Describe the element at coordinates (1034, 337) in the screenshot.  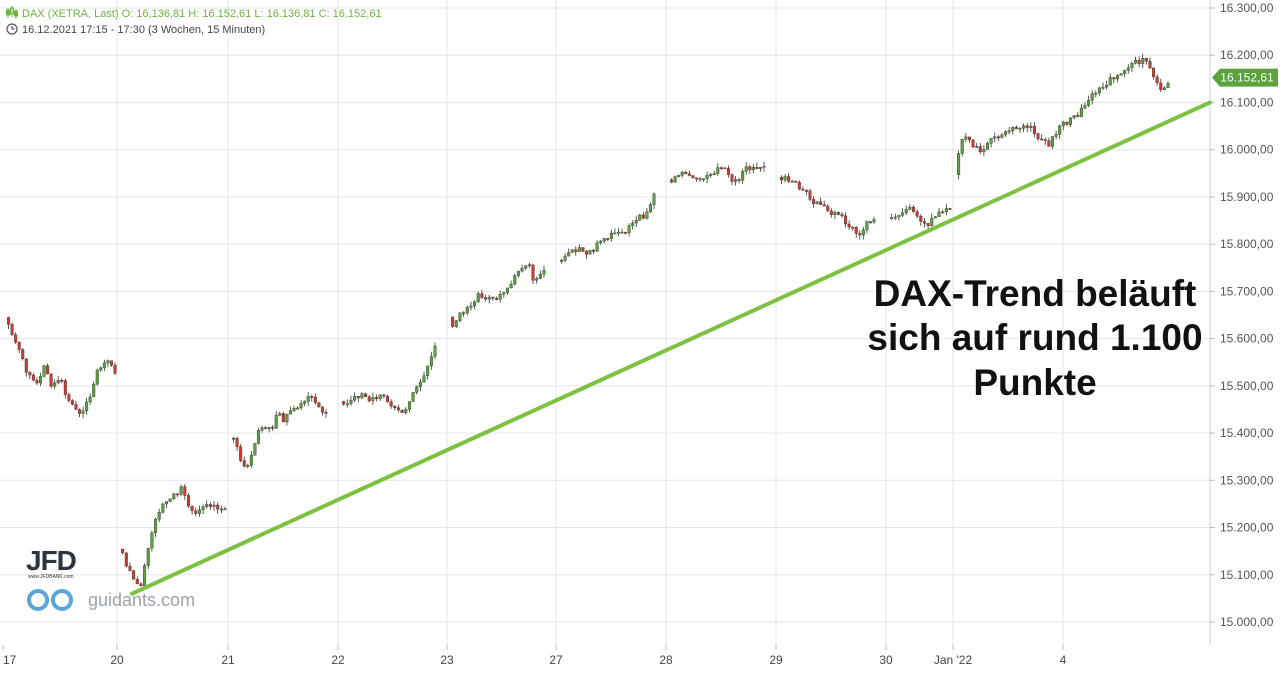
I see `annotation-line-2: sich auf rund 1.100` at that location.